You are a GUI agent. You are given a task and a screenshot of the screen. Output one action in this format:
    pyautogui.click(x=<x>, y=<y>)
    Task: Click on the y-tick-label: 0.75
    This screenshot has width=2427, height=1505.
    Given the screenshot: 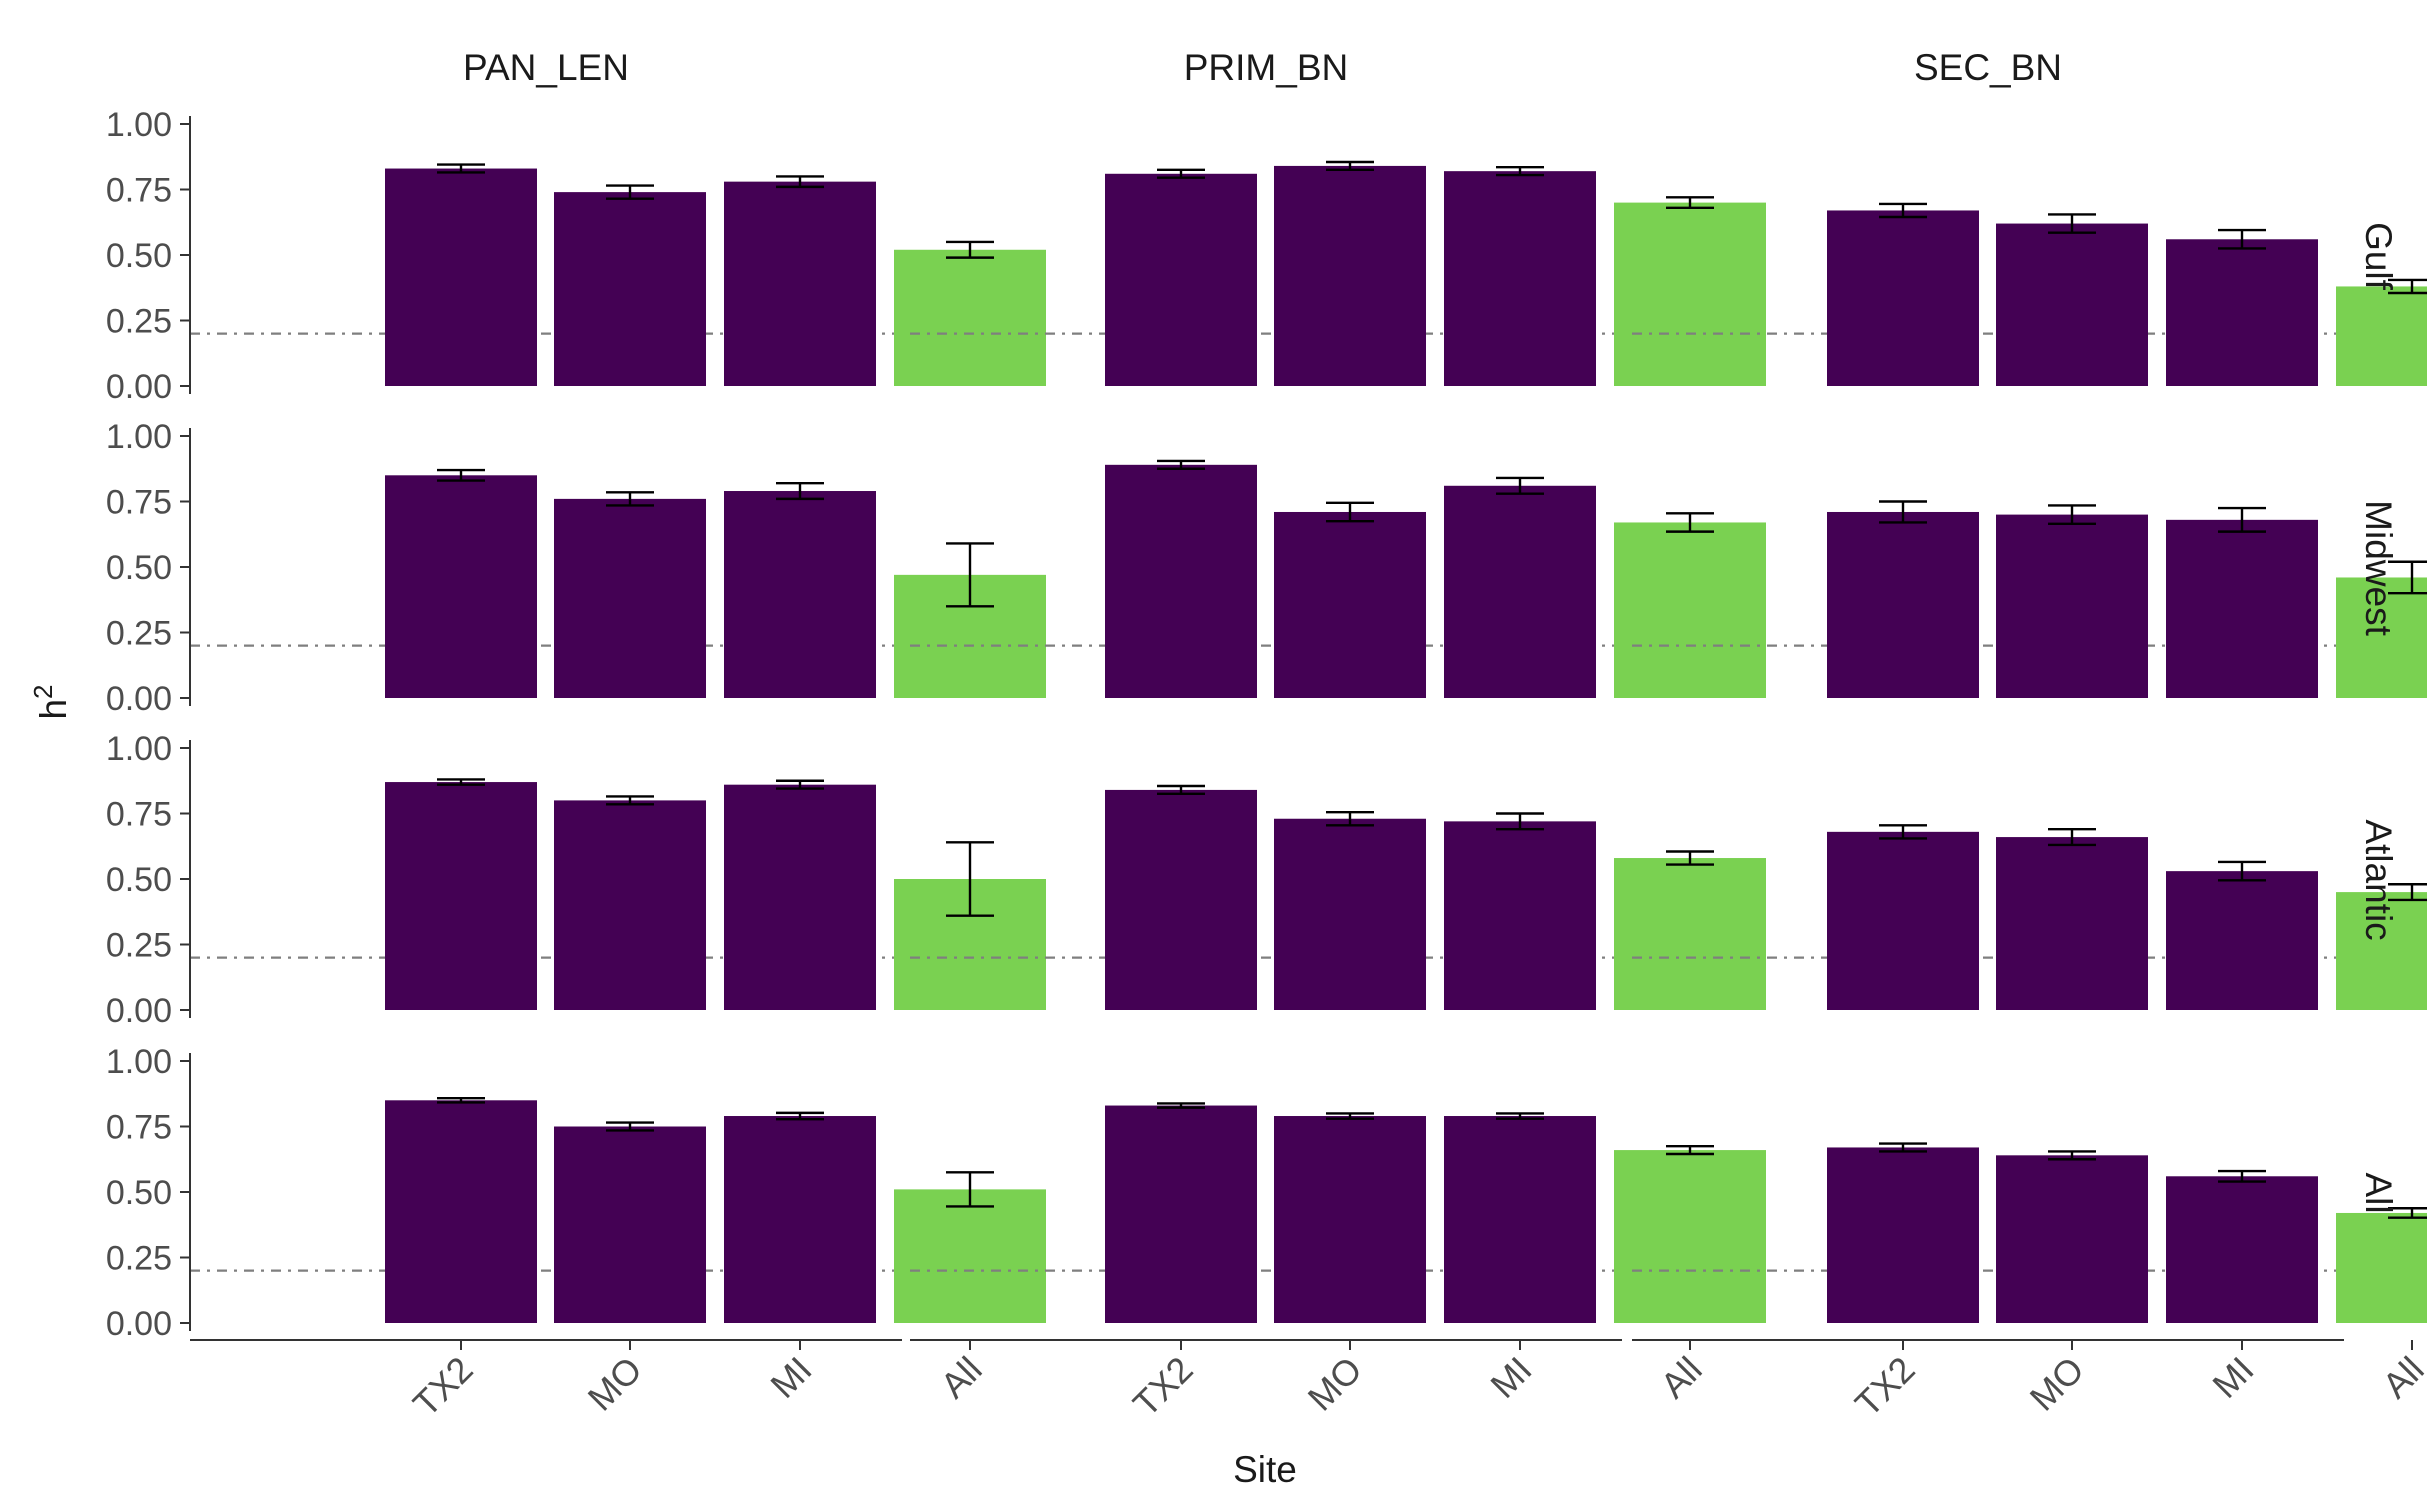 What is the action you would take?
    pyautogui.click(x=139, y=1128)
    